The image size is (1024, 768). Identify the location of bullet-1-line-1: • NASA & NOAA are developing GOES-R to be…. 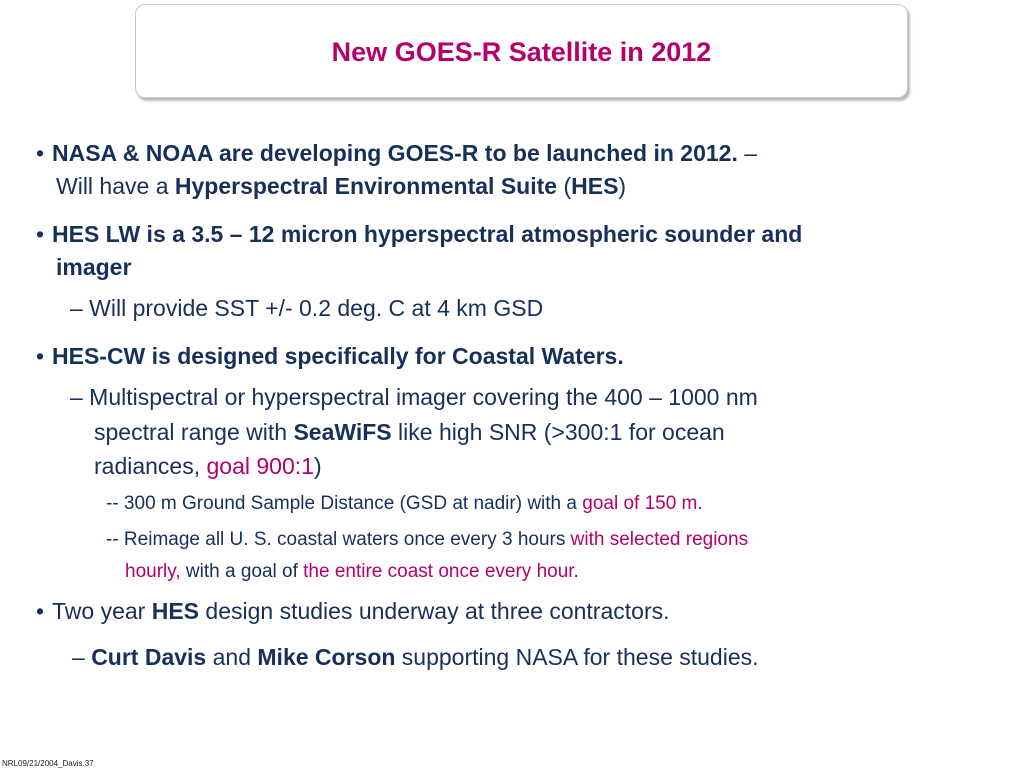
(396, 153).